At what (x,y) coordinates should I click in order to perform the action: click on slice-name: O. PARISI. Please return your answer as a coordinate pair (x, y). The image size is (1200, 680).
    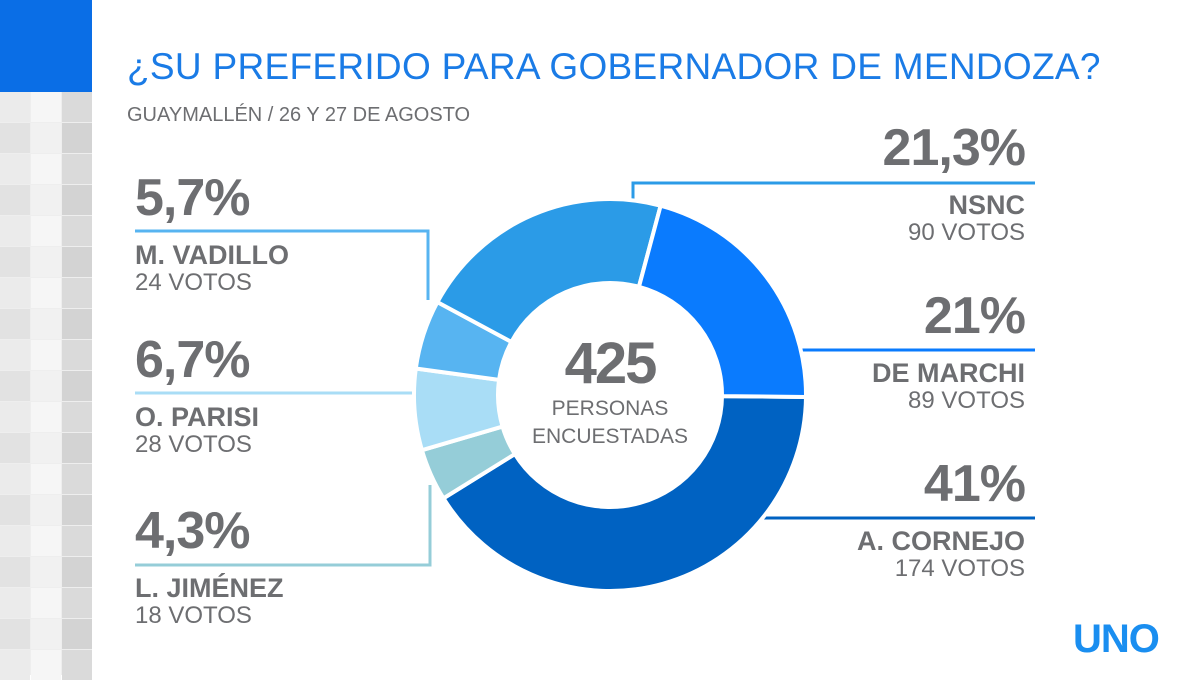
    Looking at the image, I should click on (197, 417).